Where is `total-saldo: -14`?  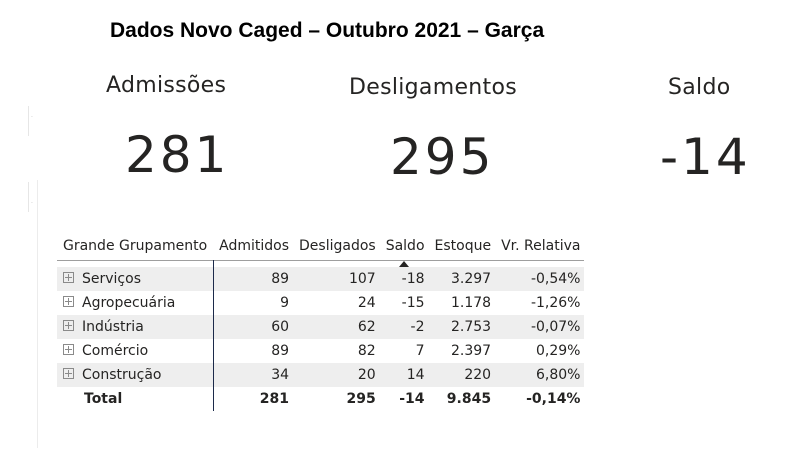 total-saldo: -14 is located at coordinates (412, 399).